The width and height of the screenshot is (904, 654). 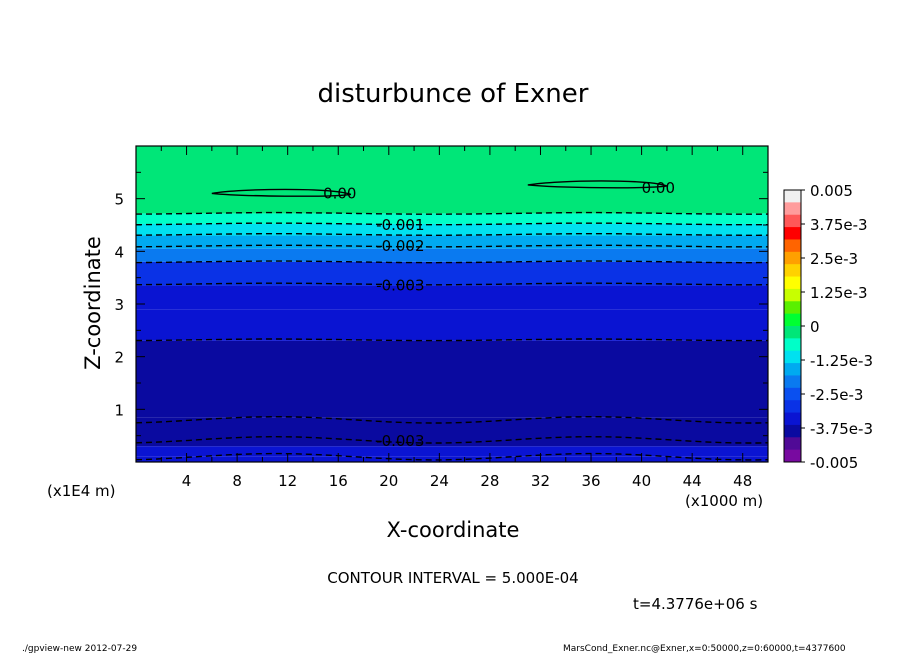 I want to click on colorbar-label: -0.005, so click(x=834, y=463).